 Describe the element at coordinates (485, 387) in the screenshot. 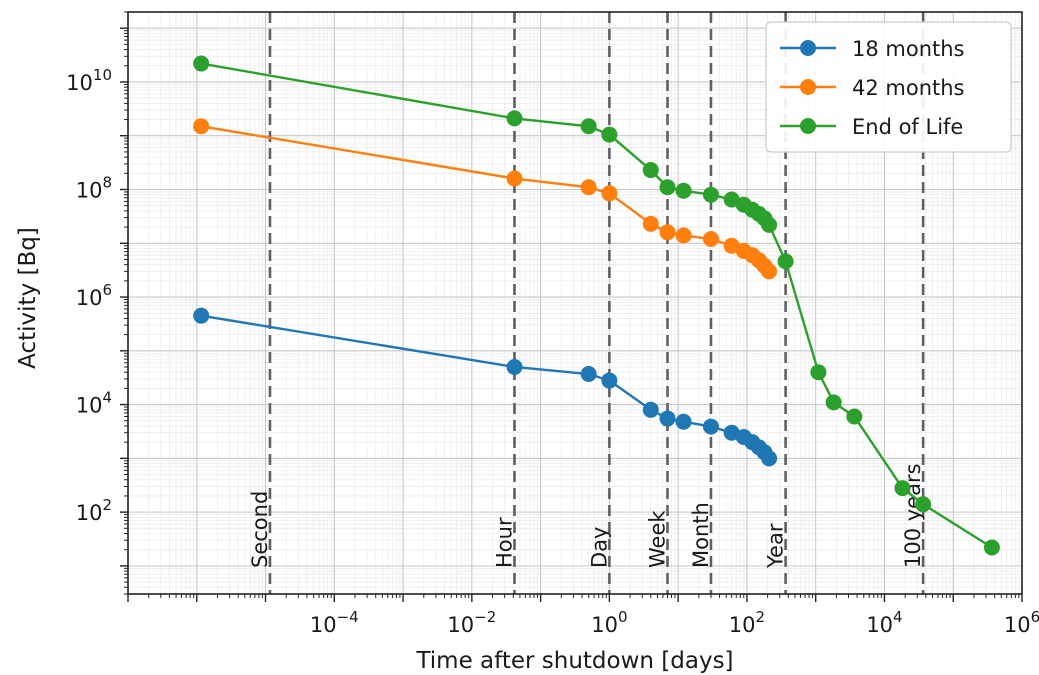

I see `series-18-months` at that location.